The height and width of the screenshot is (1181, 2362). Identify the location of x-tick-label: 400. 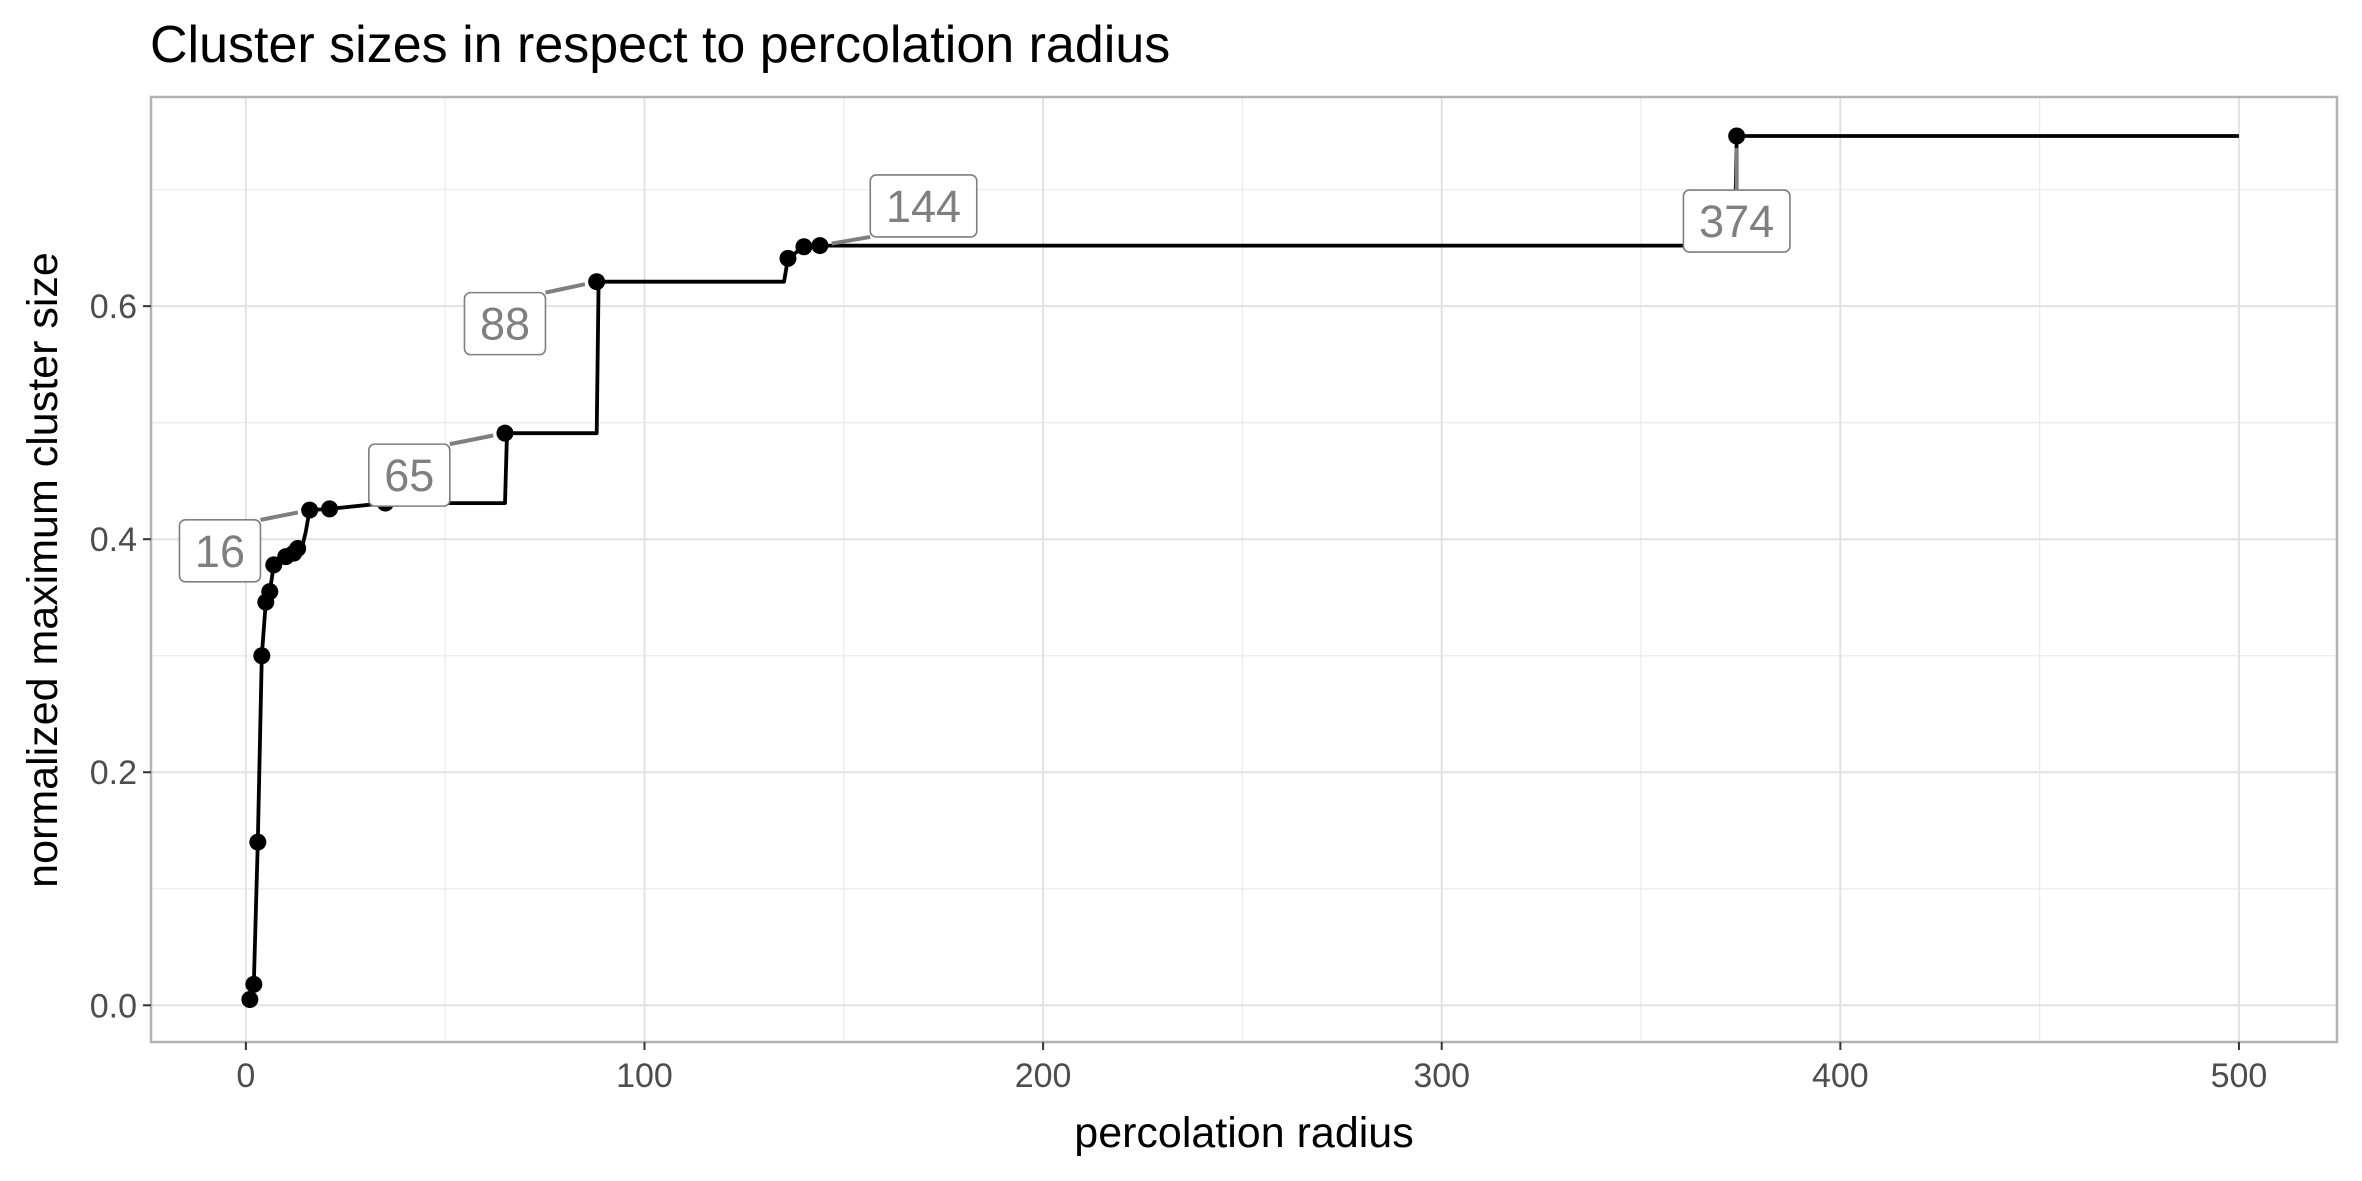
(1840, 1076).